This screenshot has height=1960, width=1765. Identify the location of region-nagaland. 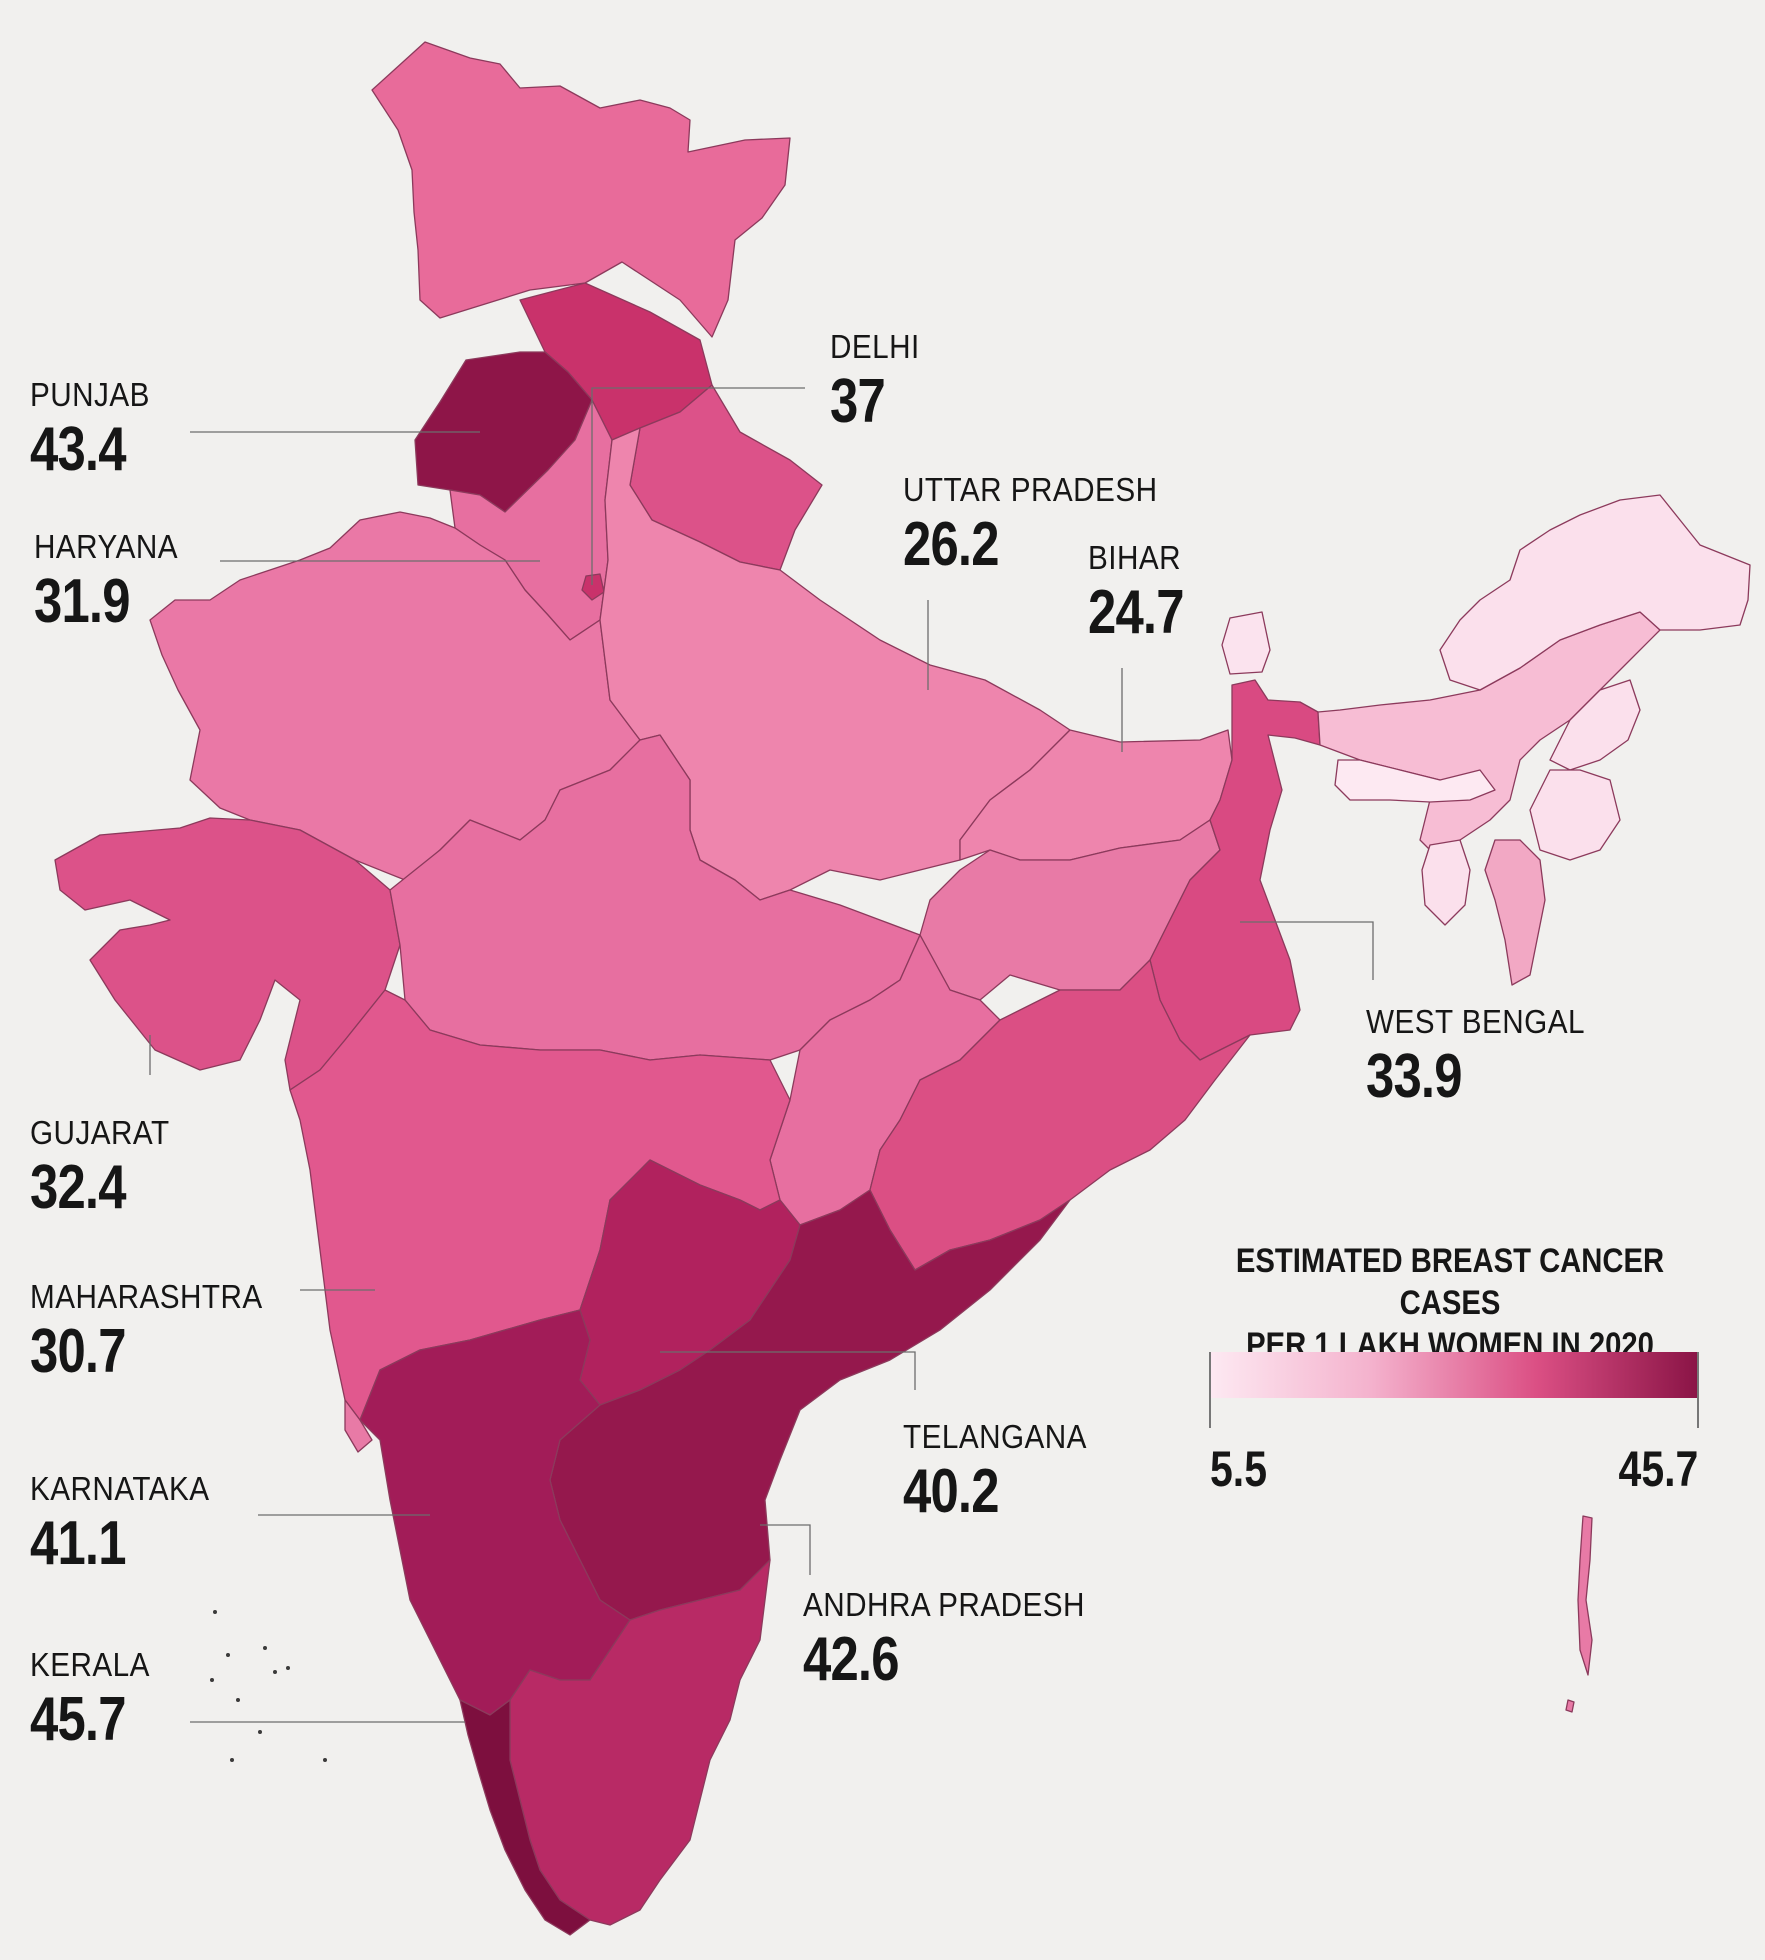
(1595, 725).